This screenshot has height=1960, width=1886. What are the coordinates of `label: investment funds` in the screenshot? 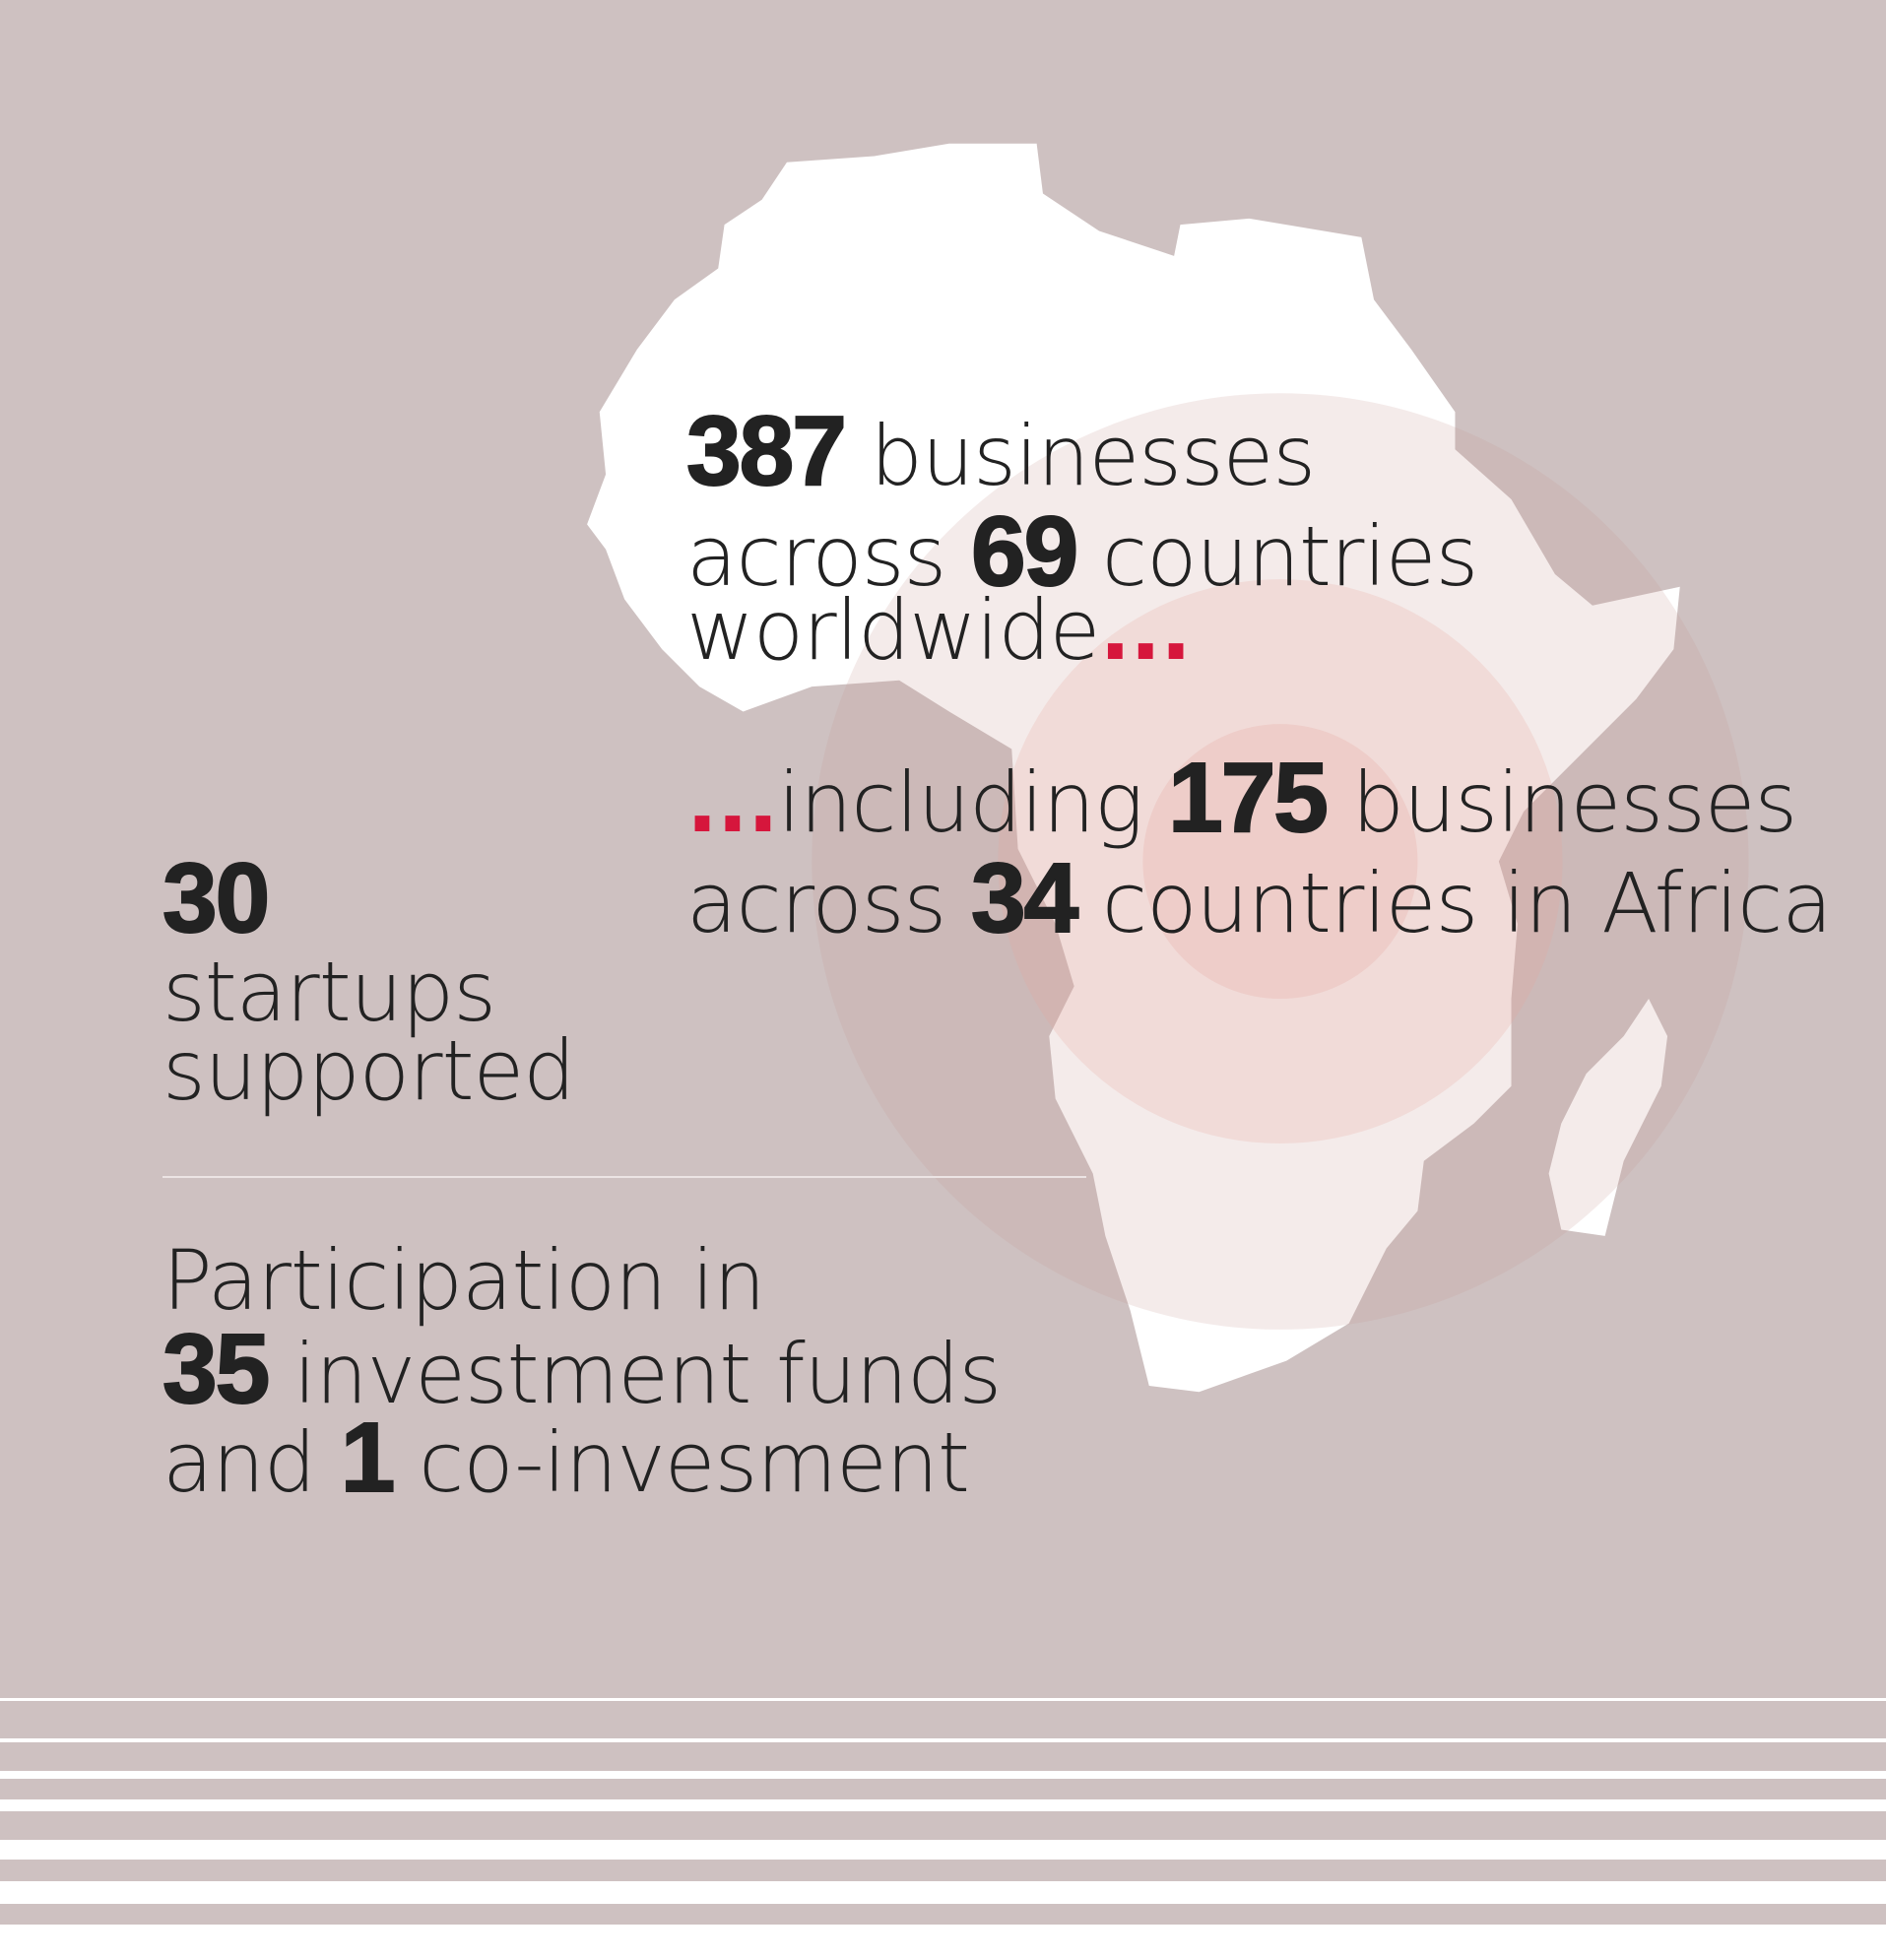 It's located at (647, 1374).